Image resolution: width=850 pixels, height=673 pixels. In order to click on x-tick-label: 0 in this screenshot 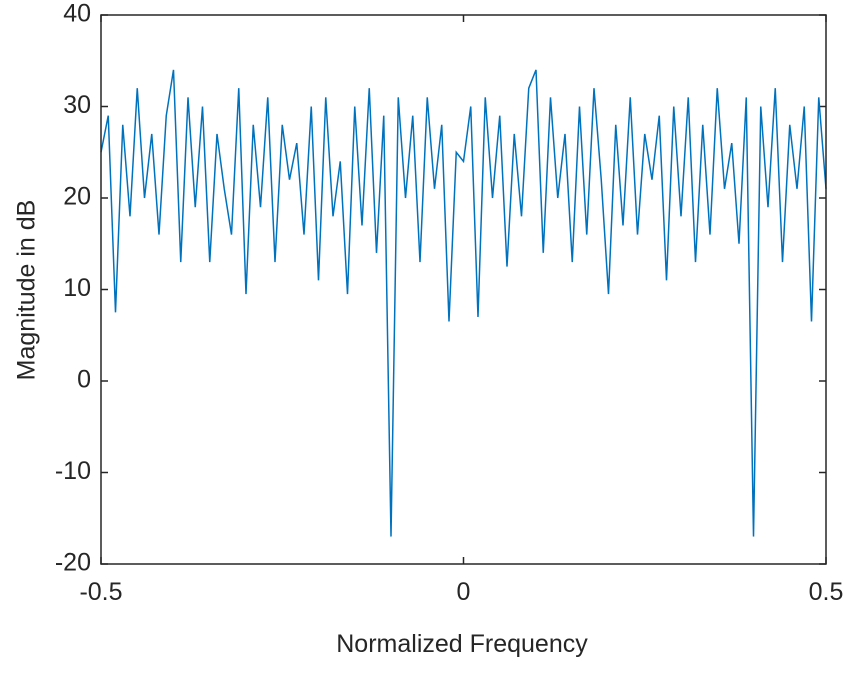, I will do `click(464, 592)`.